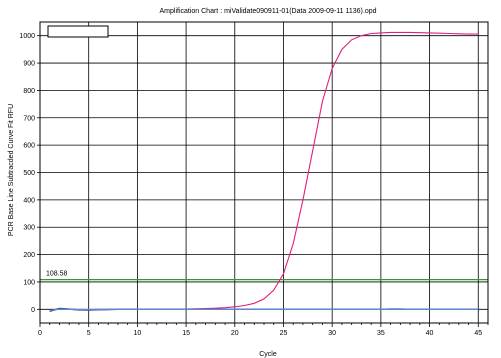 The image size is (501, 358). Describe the element at coordinates (235, 333) in the screenshot. I see `x-tick-label: 20` at that location.